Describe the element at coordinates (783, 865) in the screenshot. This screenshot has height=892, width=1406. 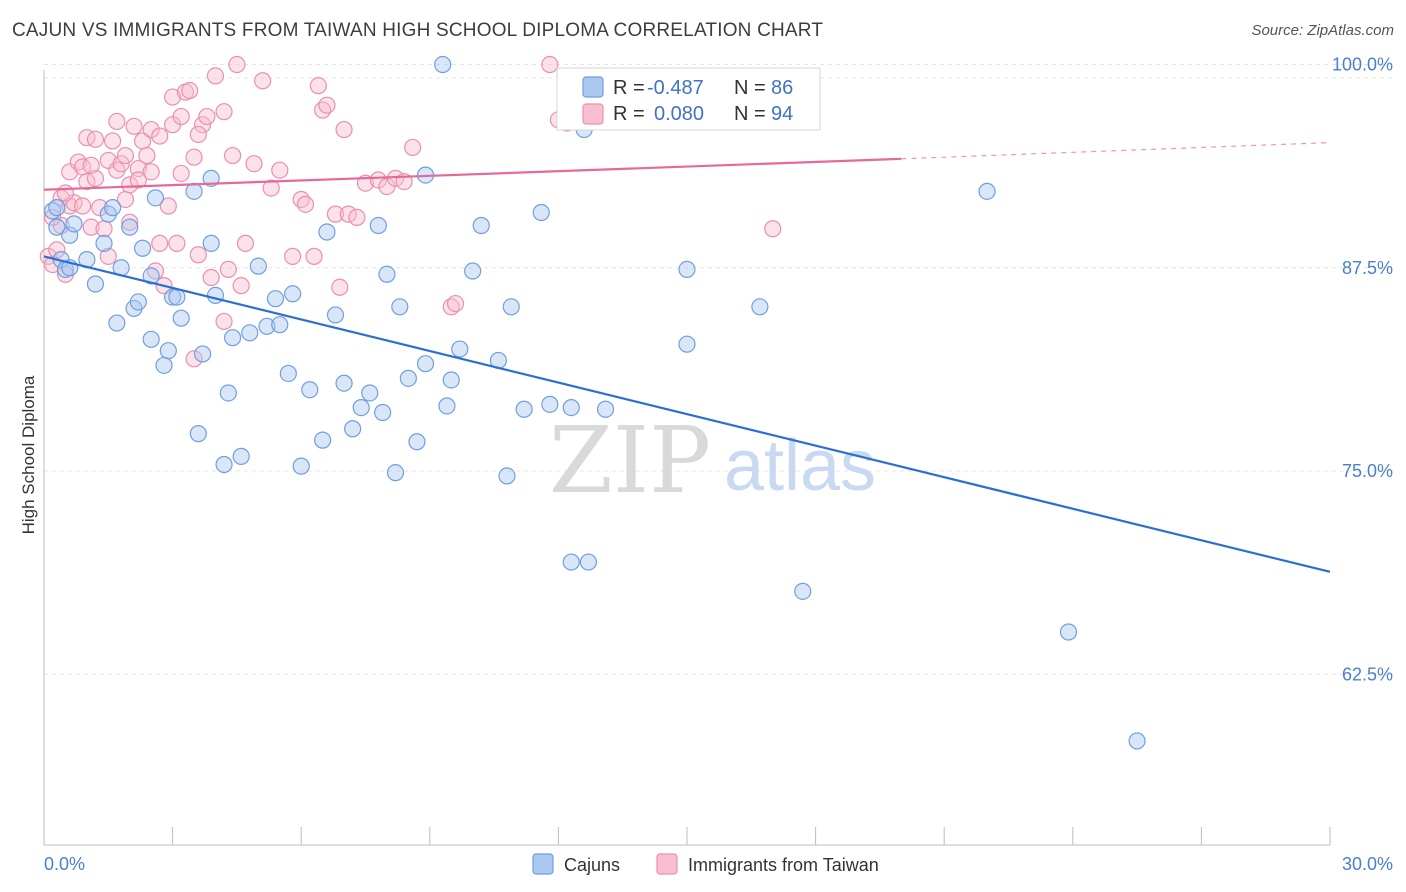
I see `legend-bottom-label-taiwan: Immigrants from Taiwan` at that location.